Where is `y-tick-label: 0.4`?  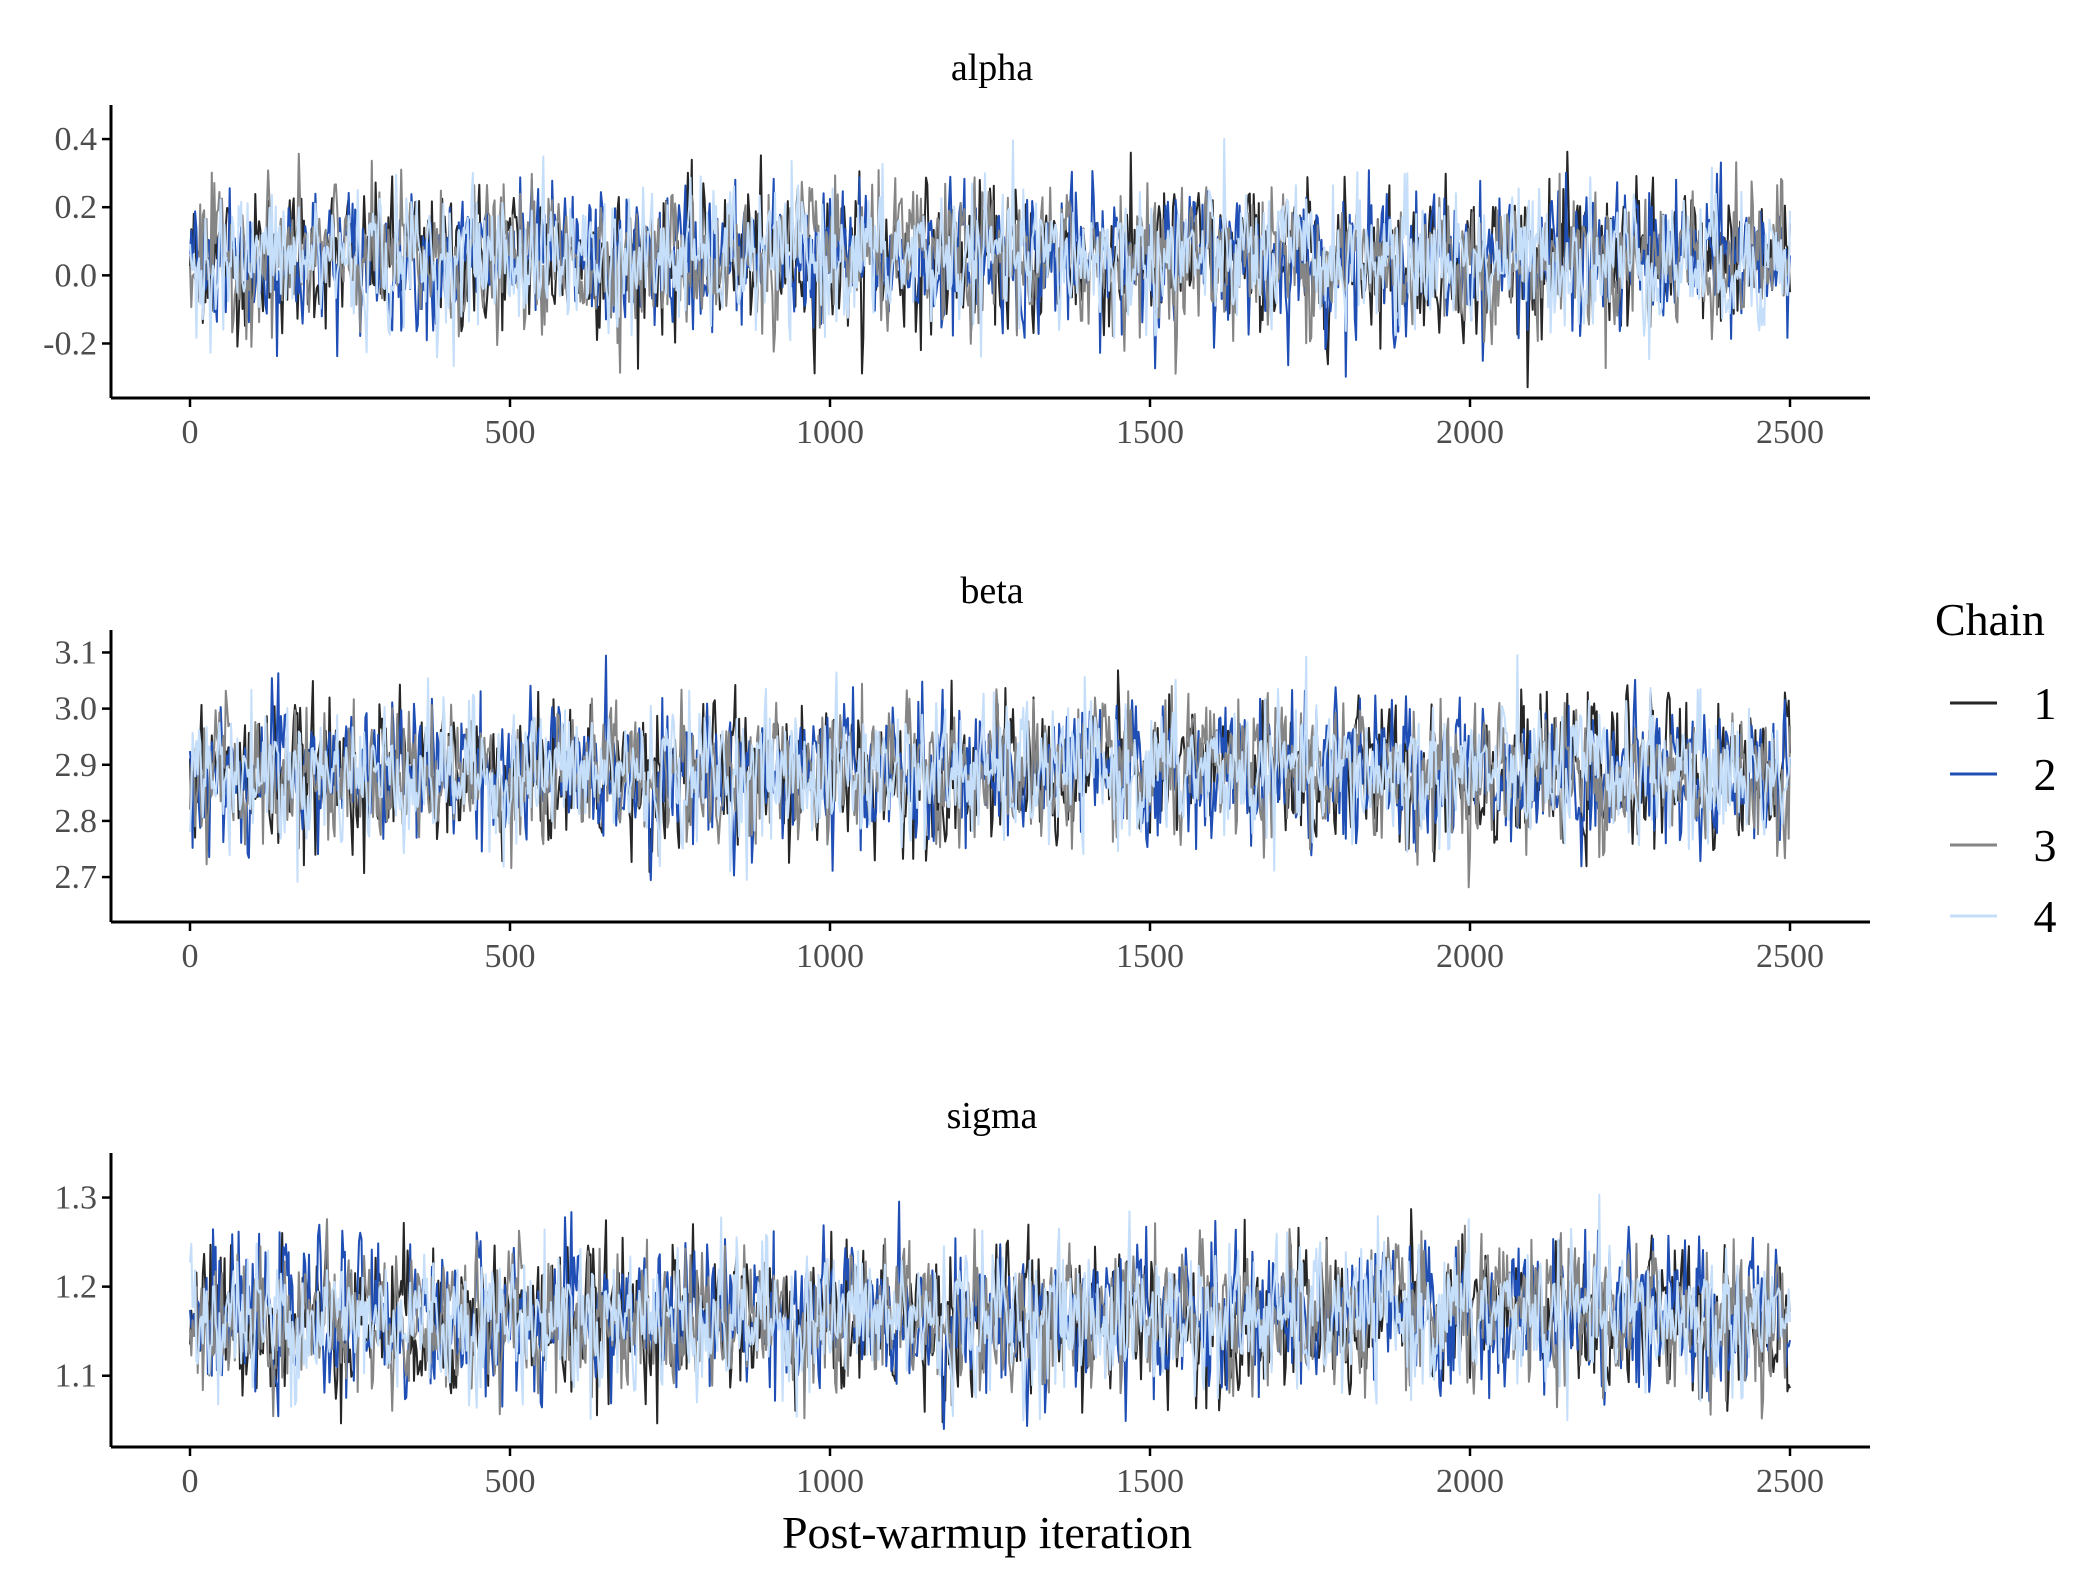 y-tick-label: 0.4 is located at coordinates (76, 139).